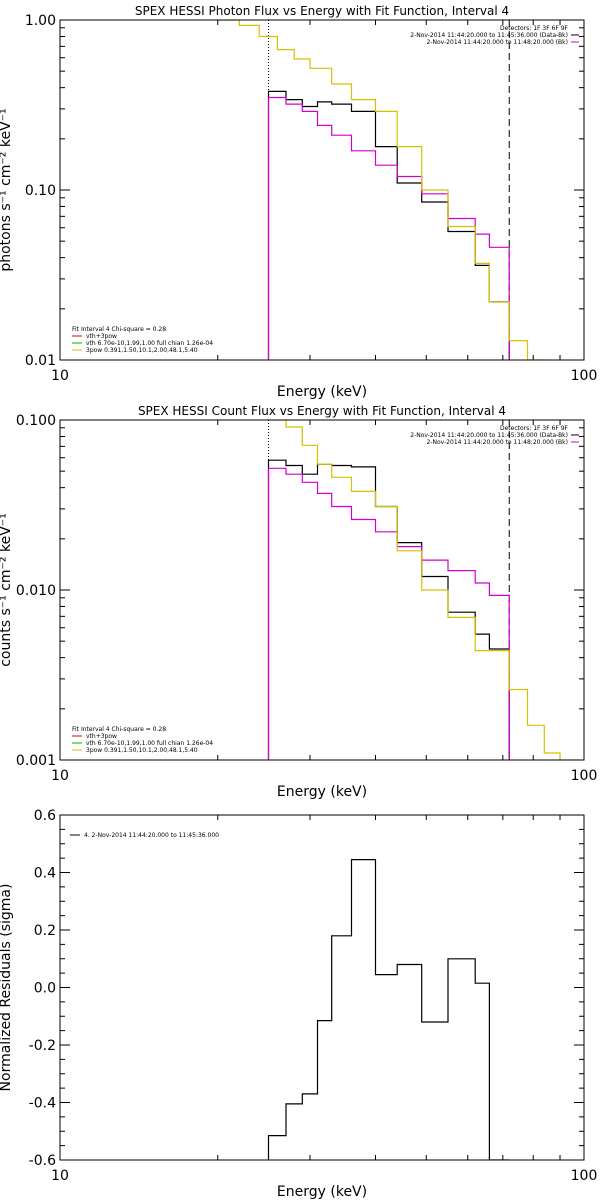 This screenshot has height=1200, width=600. What do you see at coordinates (45, 989) in the screenshot?
I see `y-tick-label: 0.0` at bounding box center [45, 989].